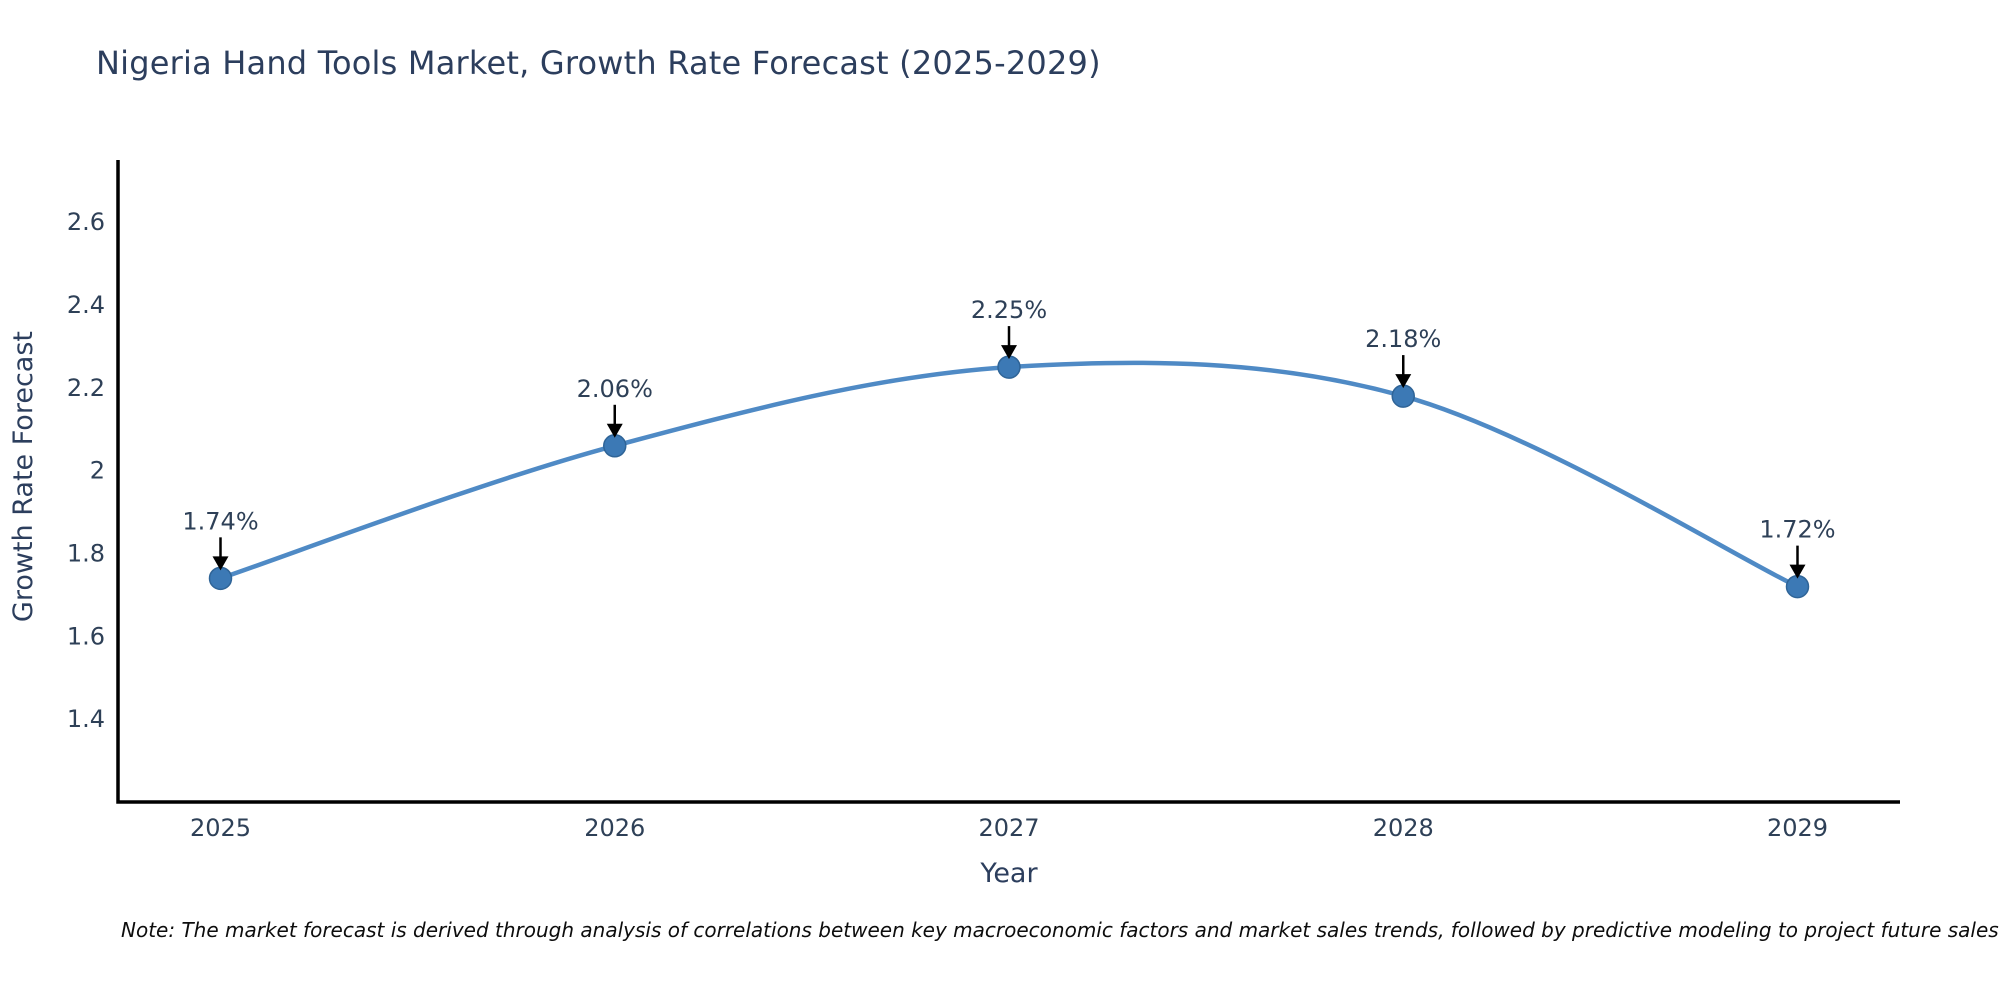 The width and height of the screenshot is (2000, 1000). I want to click on y-tick-label: 2.6, so click(86, 222).